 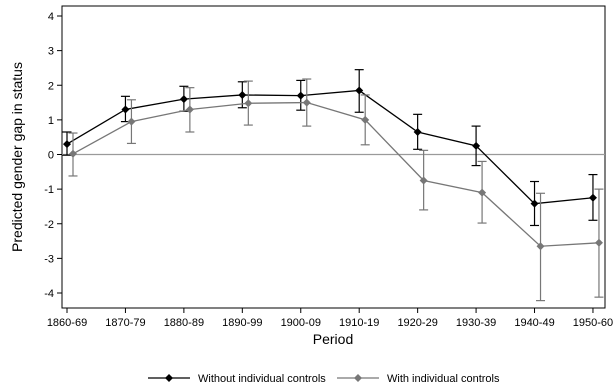 What do you see at coordinates (67, 323) in the screenshot?
I see `x-tick-label: 1860-69` at bounding box center [67, 323].